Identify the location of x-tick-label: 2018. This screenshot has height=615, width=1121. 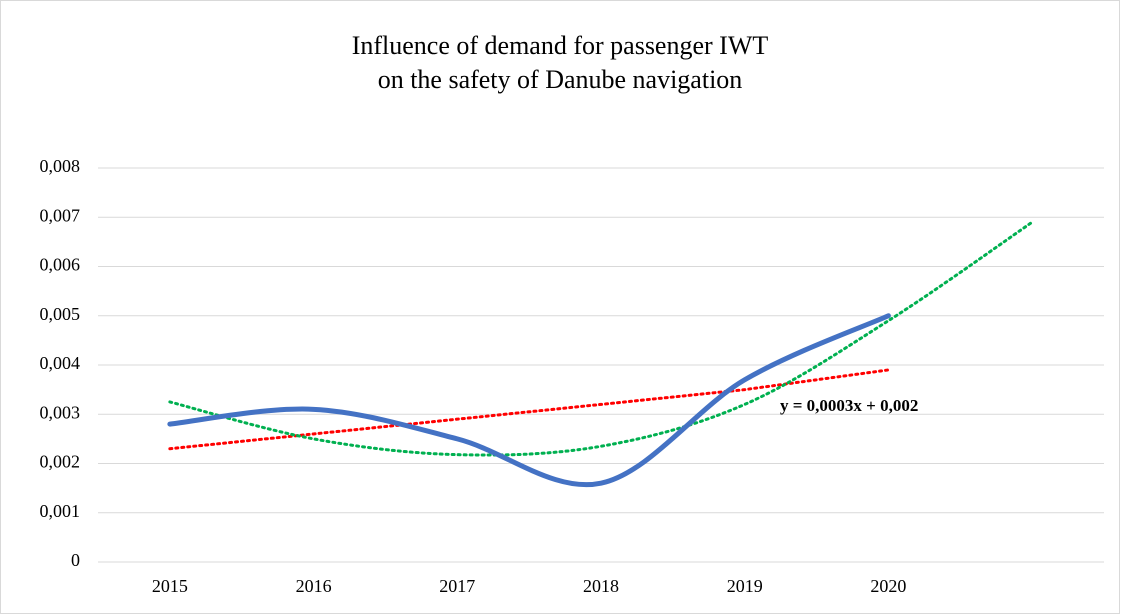
(601, 586).